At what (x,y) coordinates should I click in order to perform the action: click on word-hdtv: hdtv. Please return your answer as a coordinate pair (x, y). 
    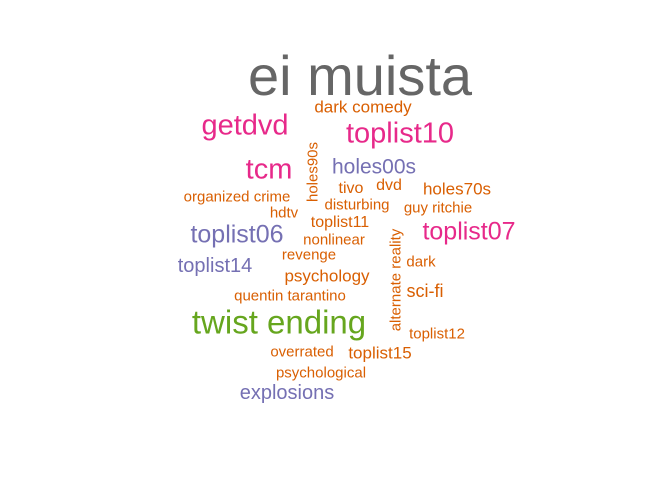
    Looking at the image, I should click on (284, 213).